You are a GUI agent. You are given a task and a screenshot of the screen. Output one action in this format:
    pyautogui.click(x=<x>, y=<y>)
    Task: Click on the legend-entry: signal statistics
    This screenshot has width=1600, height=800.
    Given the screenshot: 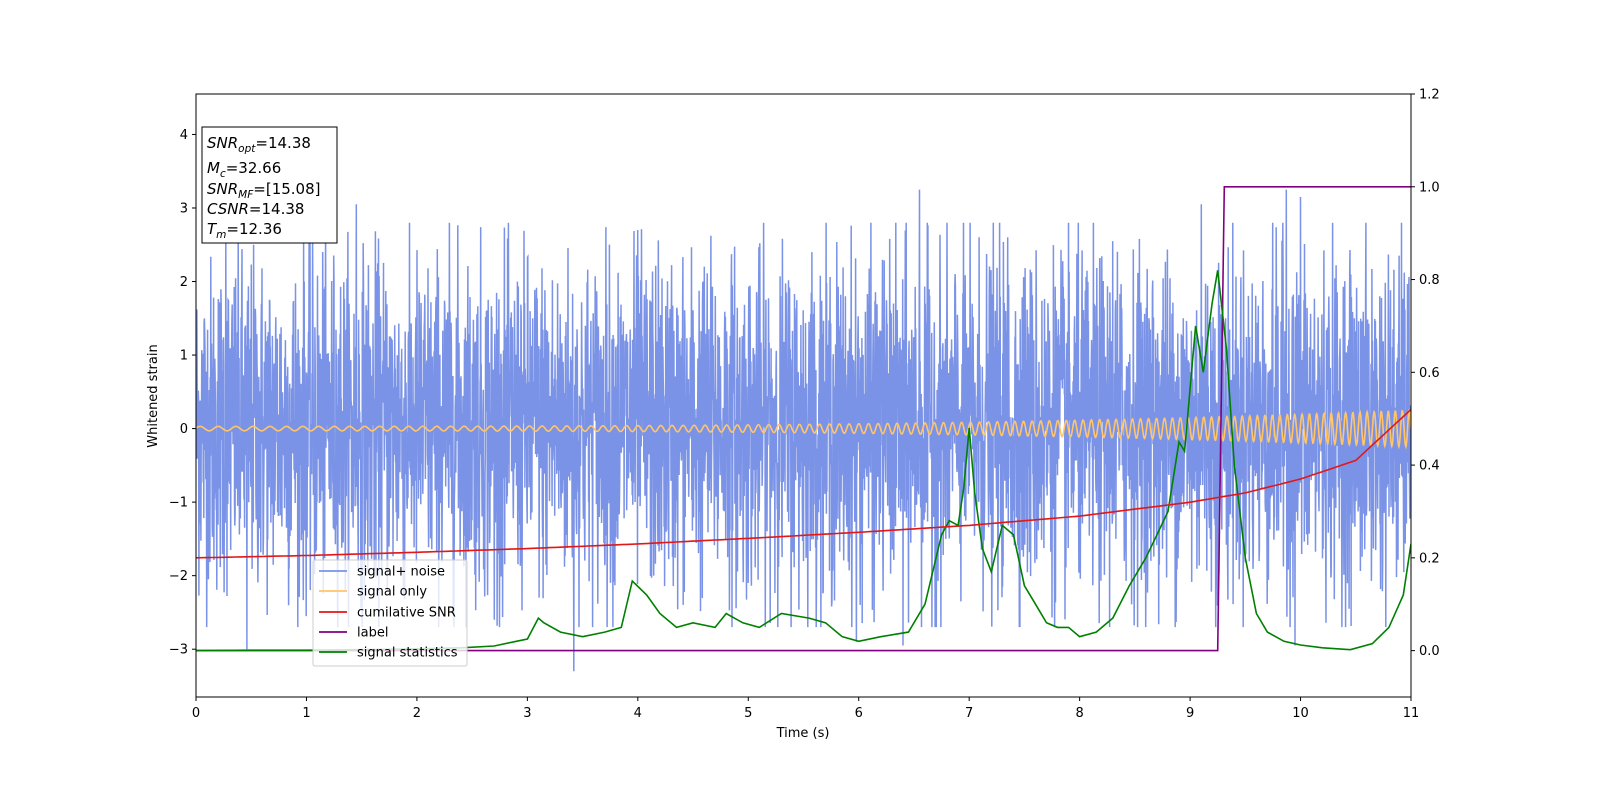 What is the action you would take?
    pyautogui.click(x=407, y=653)
    